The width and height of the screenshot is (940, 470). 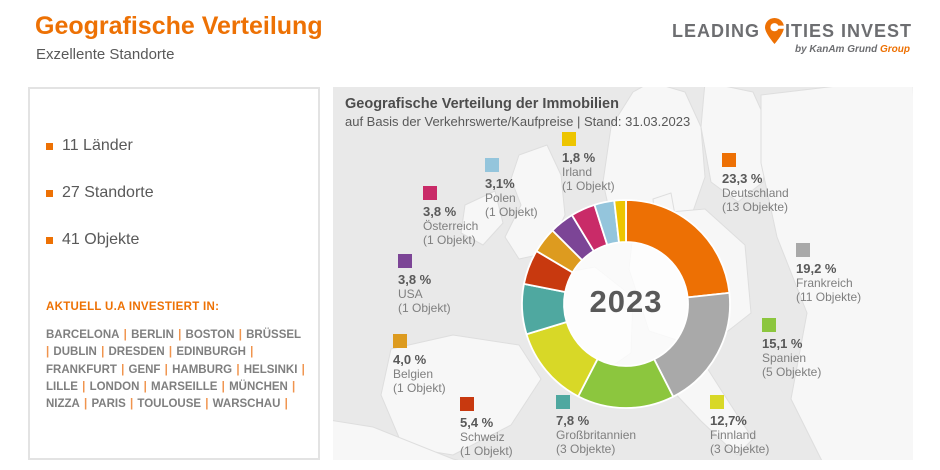 What do you see at coordinates (97, 145) in the screenshot?
I see `fact-label: 11 Länder` at bounding box center [97, 145].